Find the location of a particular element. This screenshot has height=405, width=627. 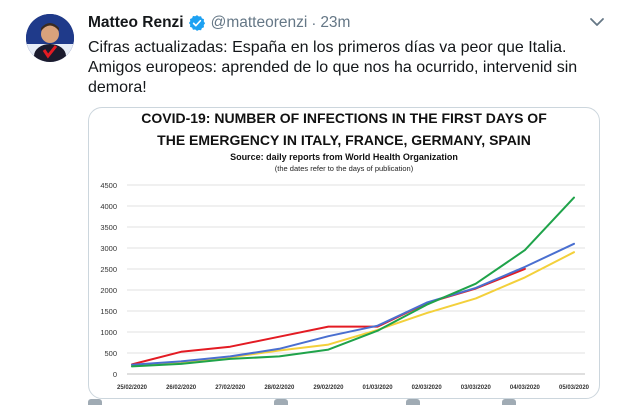

x-tick-label: 04/03/2020 is located at coordinates (525, 388).